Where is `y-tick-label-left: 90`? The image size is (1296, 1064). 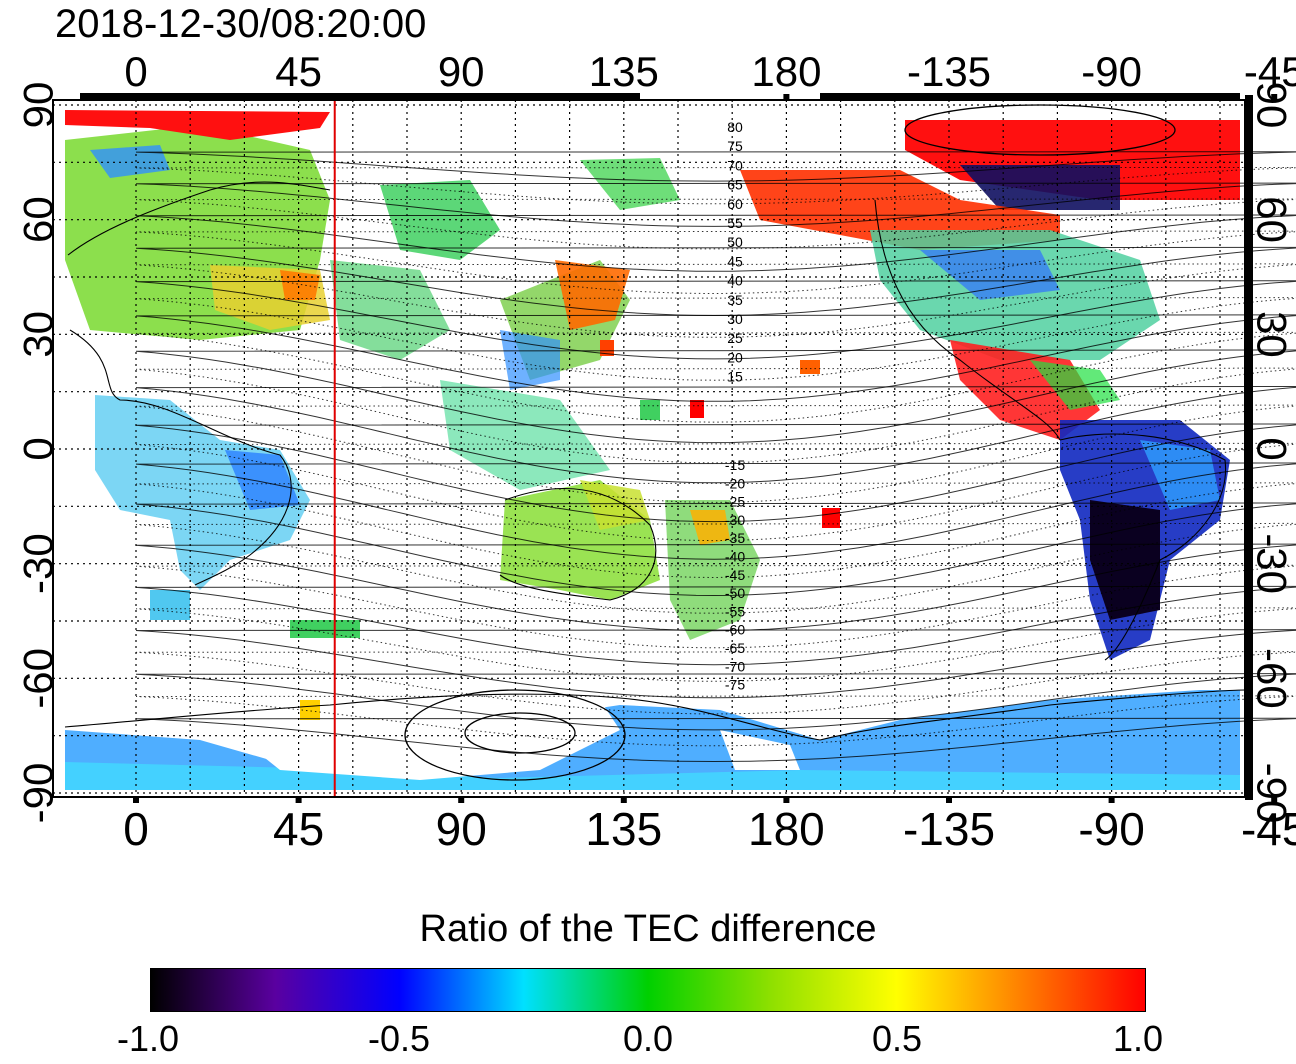
y-tick-label-left: 90 is located at coordinates (38, 105).